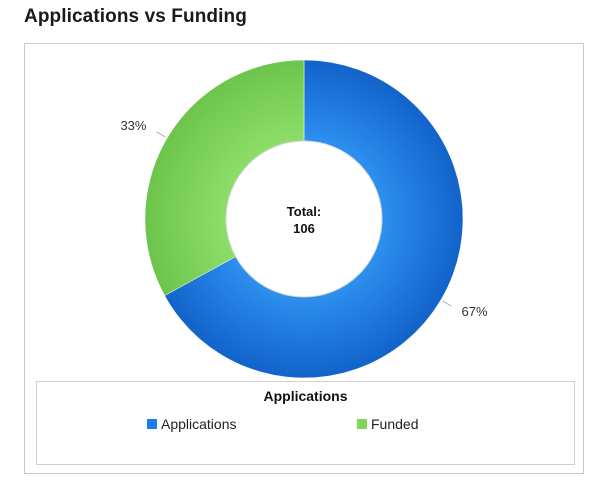 This screenshot has height=487, width=603. Describe the element at coordinates (304, 228) in the screenshot. I see `center-total-value: 106` at that location.